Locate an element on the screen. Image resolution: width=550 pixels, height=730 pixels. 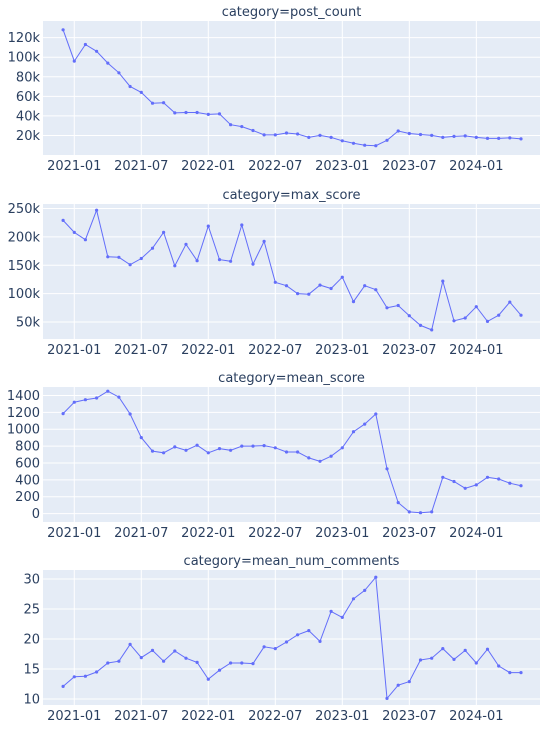
y-tick-label: 600 is located at coordinates (27, 463).